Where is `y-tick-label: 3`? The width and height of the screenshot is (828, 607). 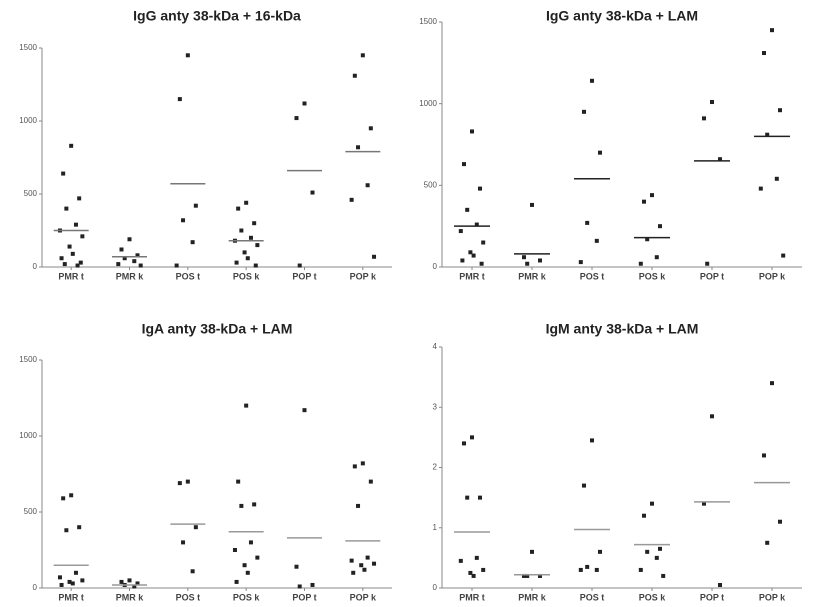 y-tick-label: 3 is located at coordinates (435, 406).